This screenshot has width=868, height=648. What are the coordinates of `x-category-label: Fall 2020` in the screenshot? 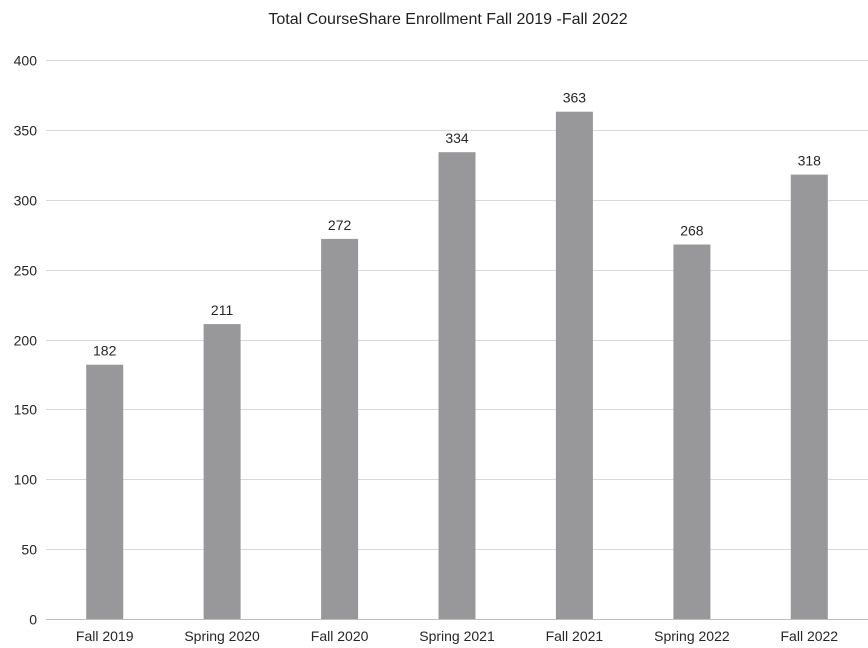 It's located at (340, 636).